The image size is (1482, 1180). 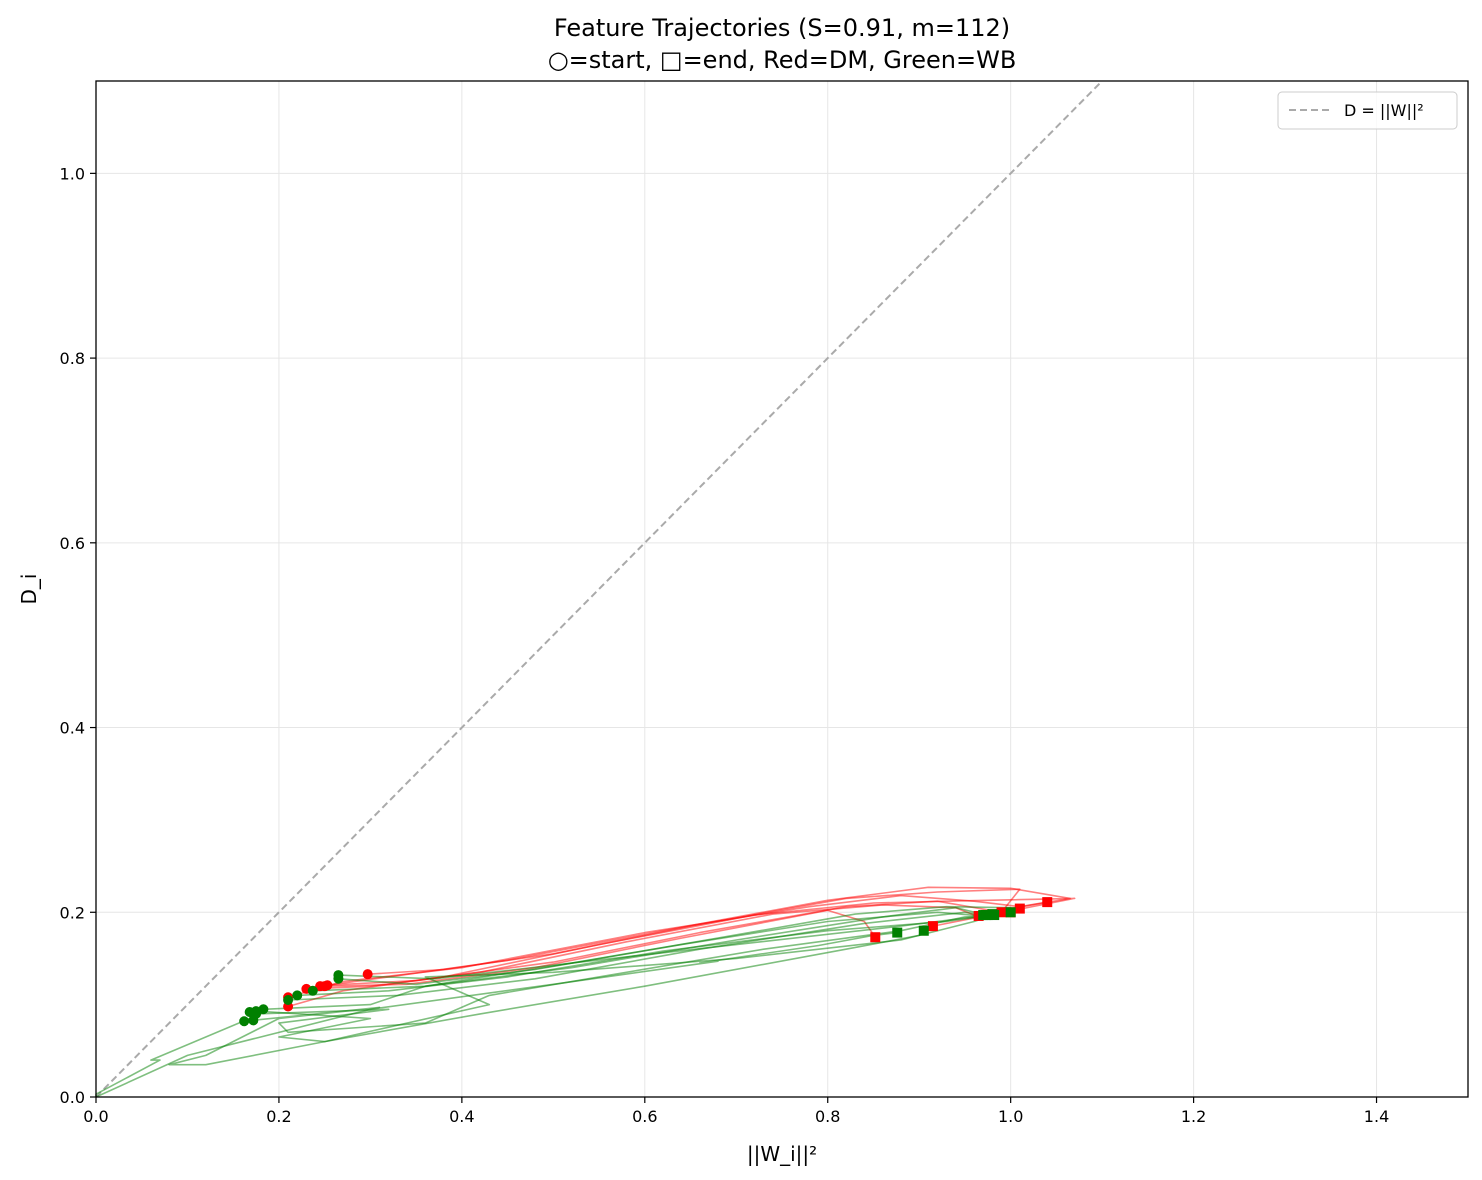 What do you see at coordinates (1376, 1116) in the screenshot?
I see `x-tick-label: 1.4` at bounding box center [1376, 1116].